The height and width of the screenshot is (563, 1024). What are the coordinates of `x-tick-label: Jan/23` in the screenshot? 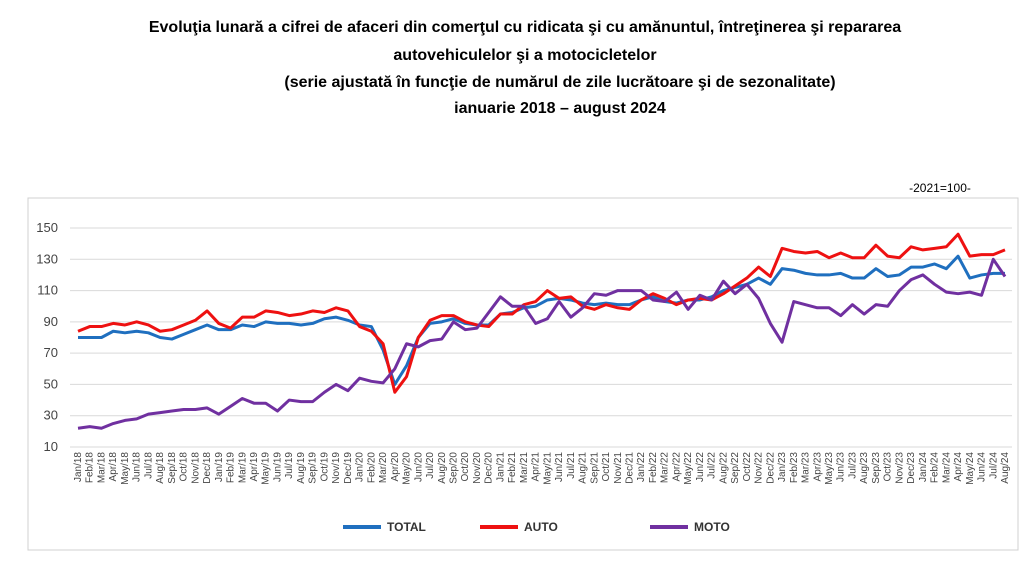 It's located at (782, 467).